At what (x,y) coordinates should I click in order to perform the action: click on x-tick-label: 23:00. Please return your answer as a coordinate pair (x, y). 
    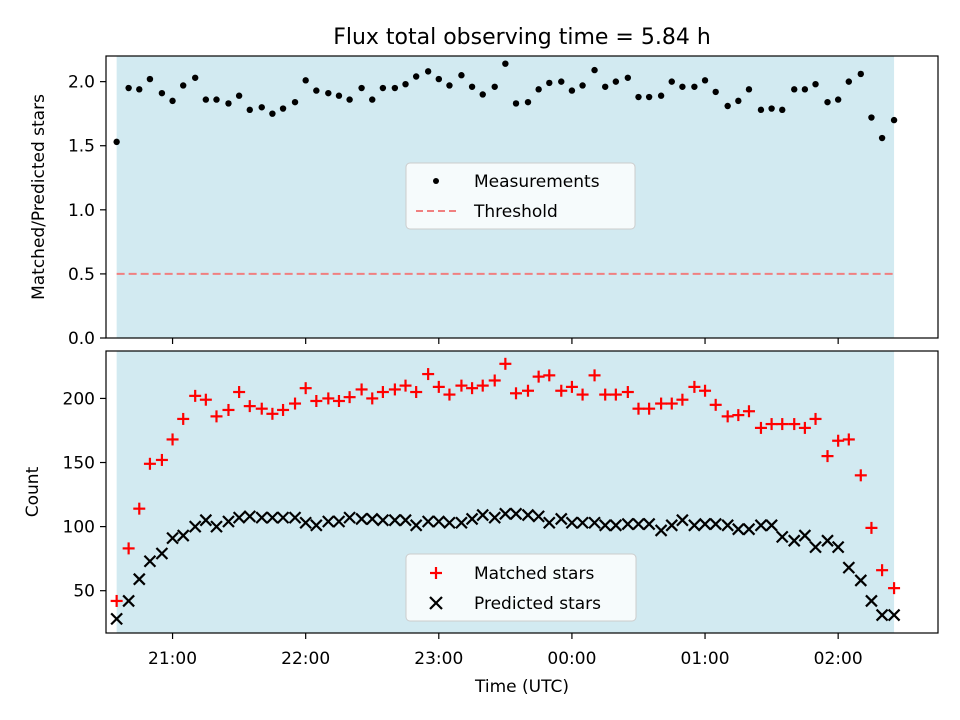
    Looking at the image, I should click on (438, 659).